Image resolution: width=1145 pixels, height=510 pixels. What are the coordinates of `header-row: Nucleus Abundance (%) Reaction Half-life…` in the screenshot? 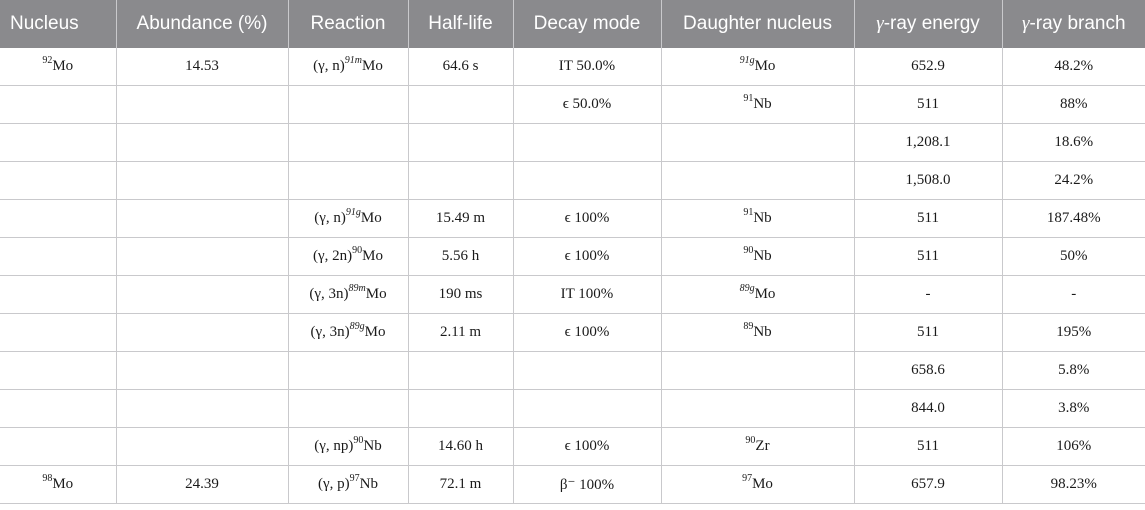 It's located at (572, 24).